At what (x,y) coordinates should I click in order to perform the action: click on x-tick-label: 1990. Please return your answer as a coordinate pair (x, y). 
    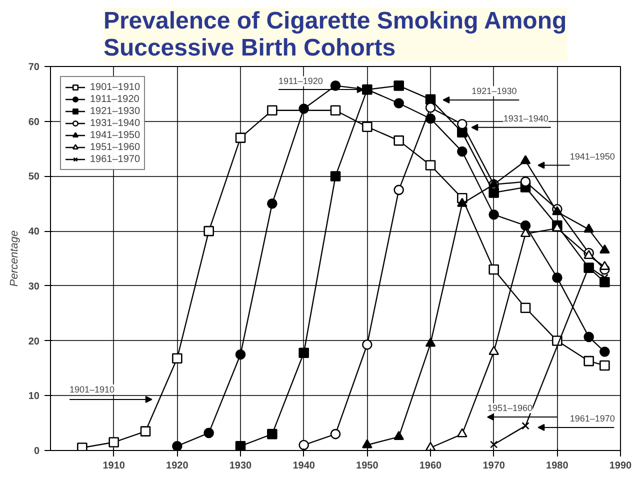
    Looking at the image, I should click on (620, 466).